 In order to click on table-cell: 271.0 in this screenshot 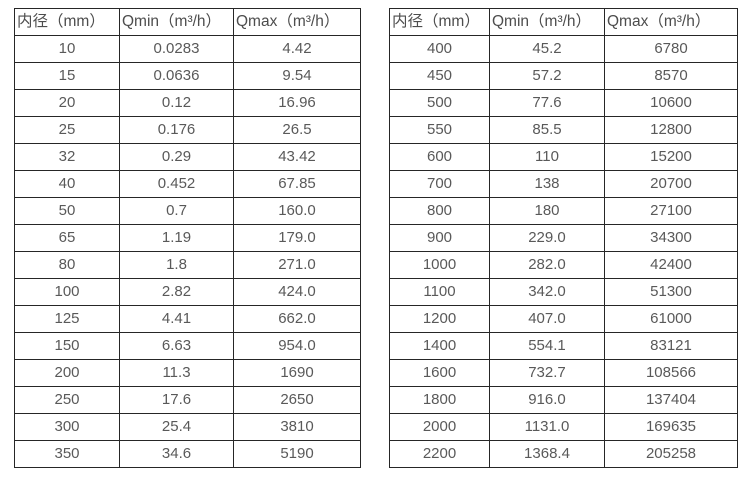, I will do `click(297, 265)`.